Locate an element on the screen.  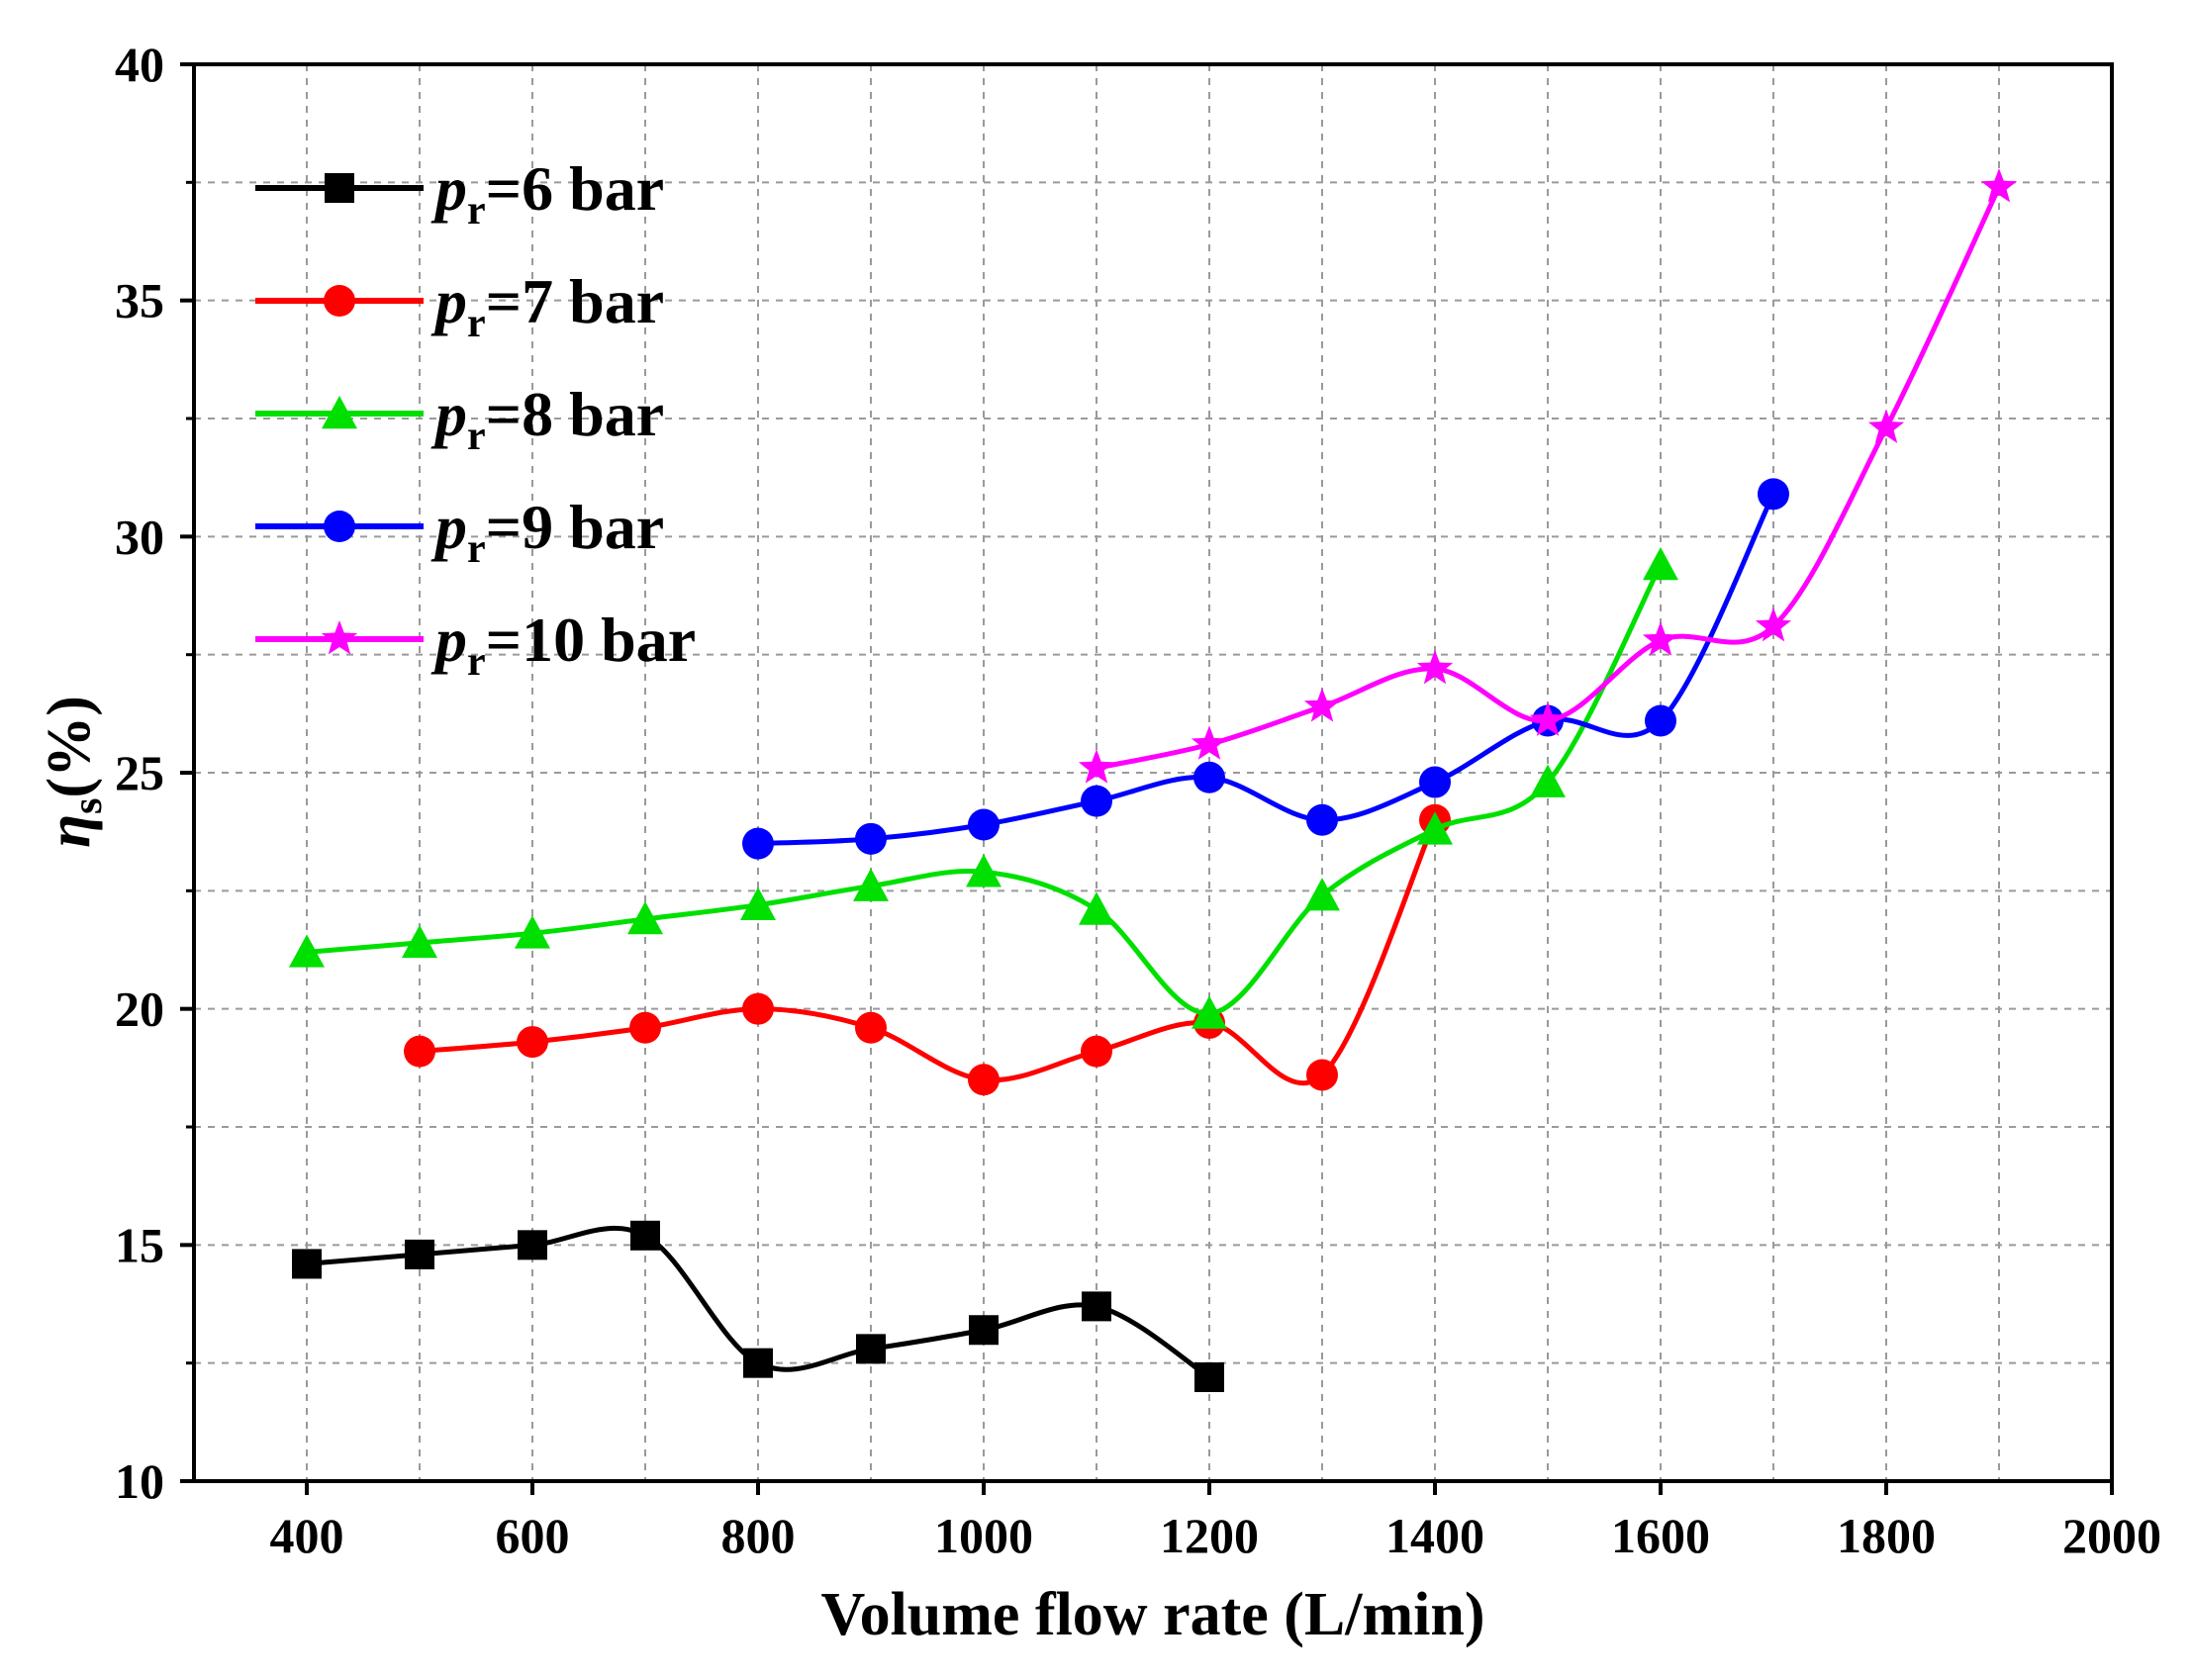
legend-item-2: pr=7 bar is located at coordinates (459, 306).